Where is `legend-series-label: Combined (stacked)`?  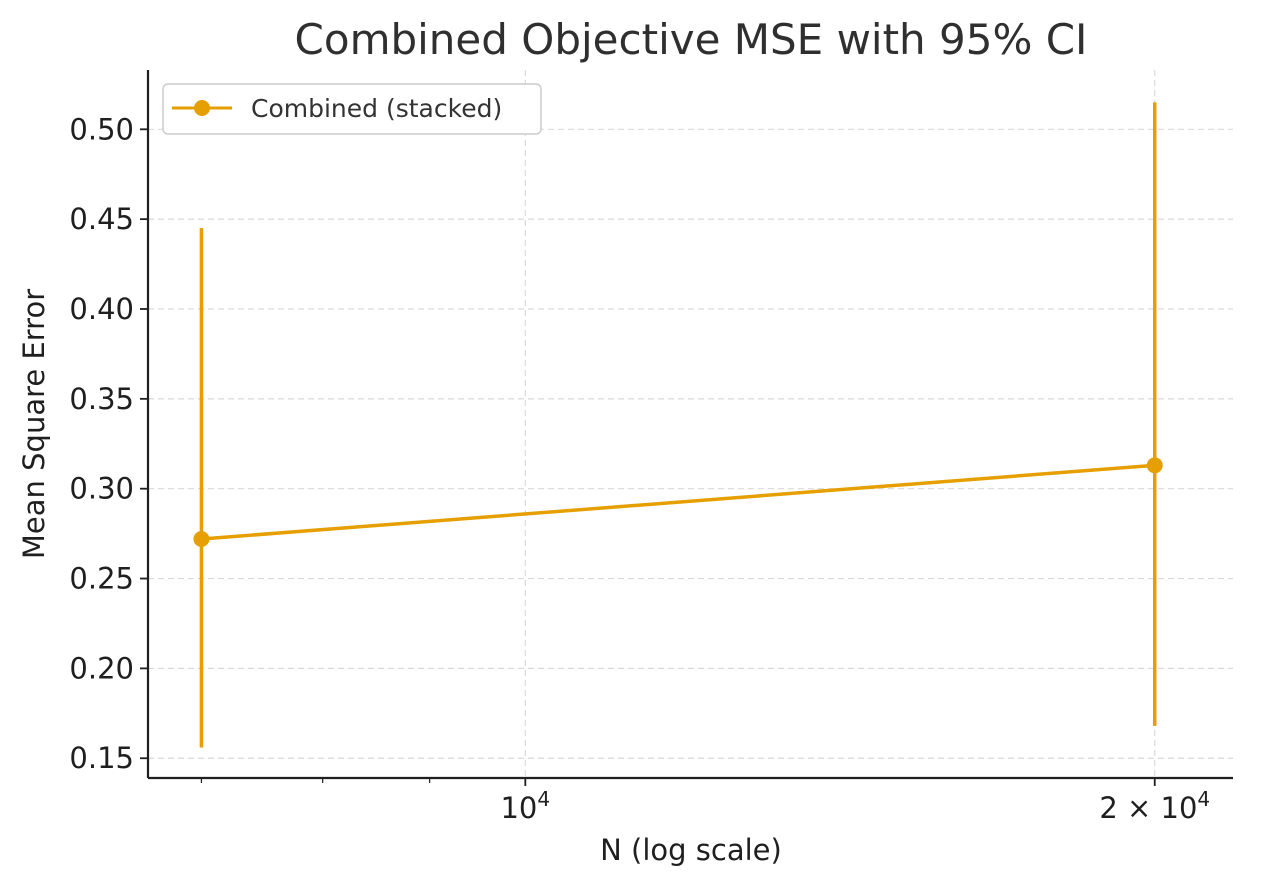 legend-series-label: Combined (stacked) is located at coordinates (376, 108).